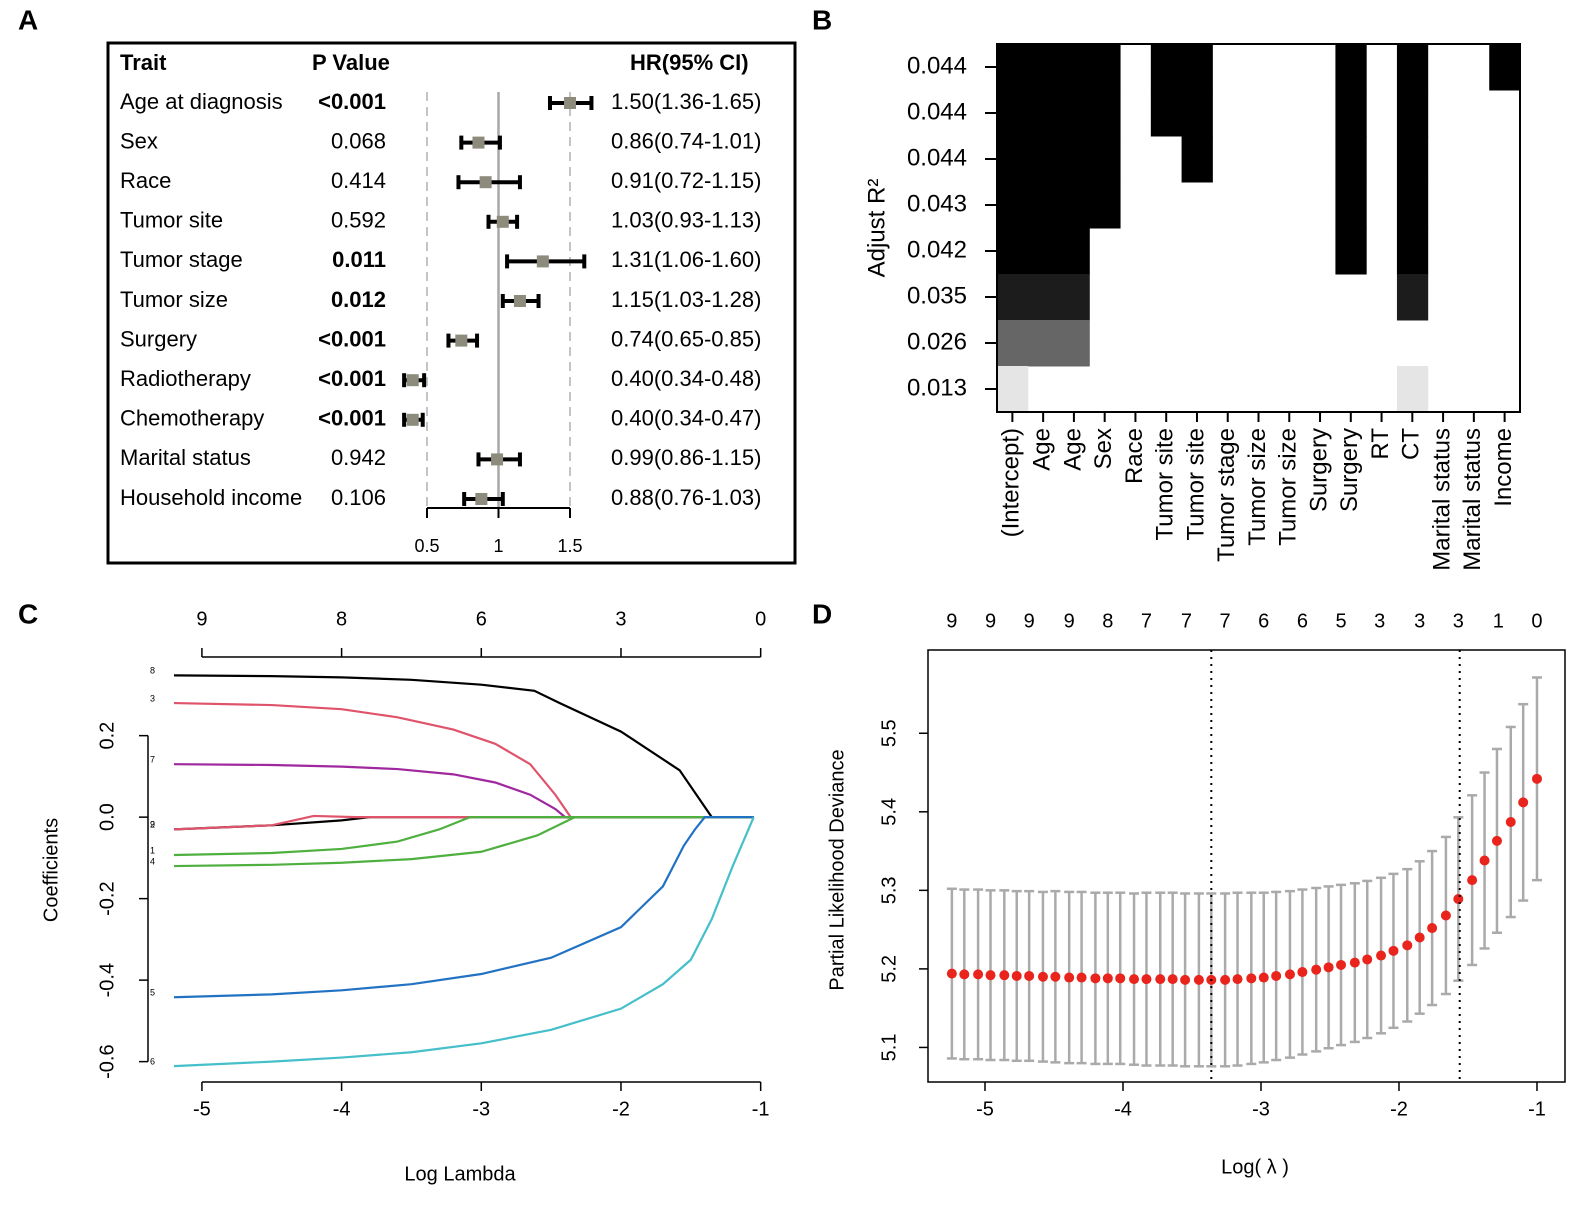 This screenshot has height=1214, width=1595. What do you see at coordinates (822, 19) in the screenshot?
I see `panel-letter: B` at bounding box center [822, 19].